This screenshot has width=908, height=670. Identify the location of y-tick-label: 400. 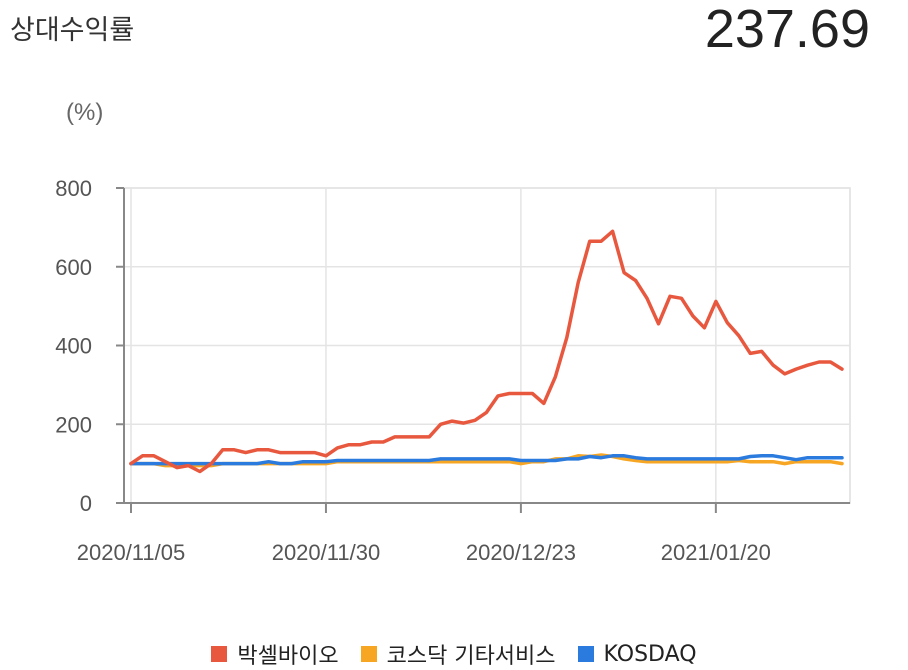
(73, 346).